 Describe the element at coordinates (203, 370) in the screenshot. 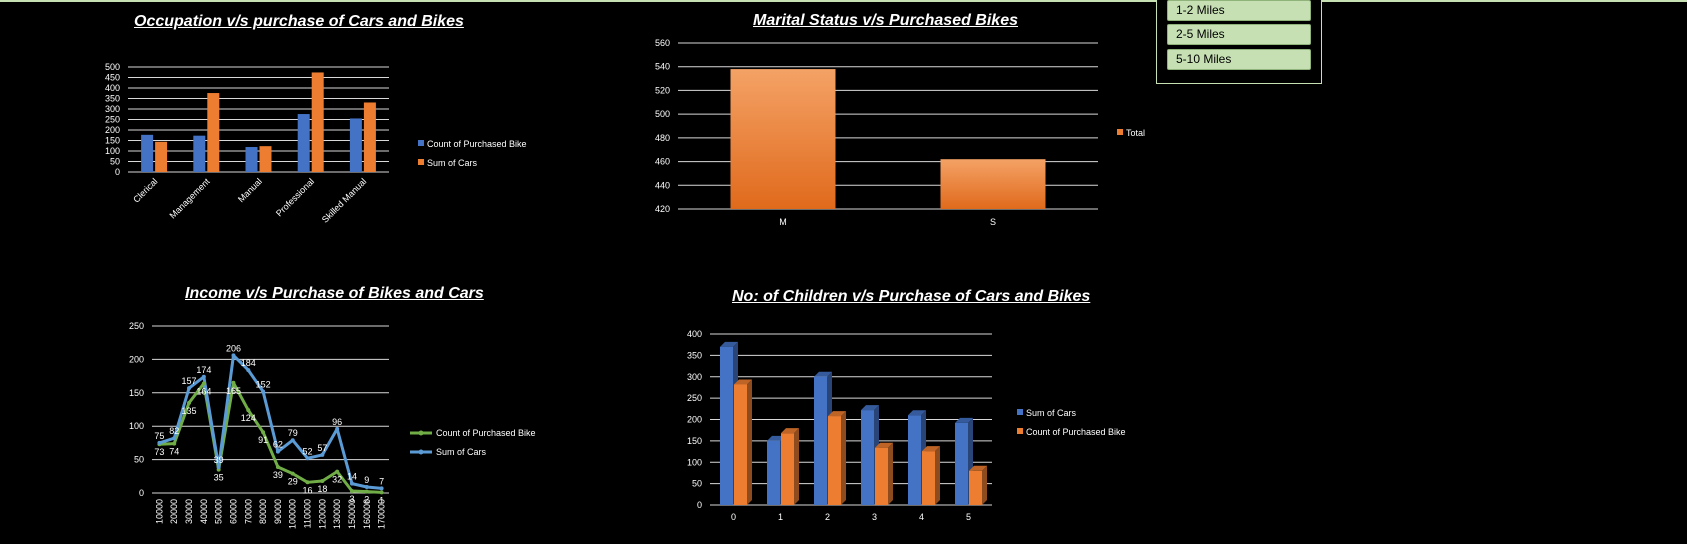

I see `data-label: 174` at that location.